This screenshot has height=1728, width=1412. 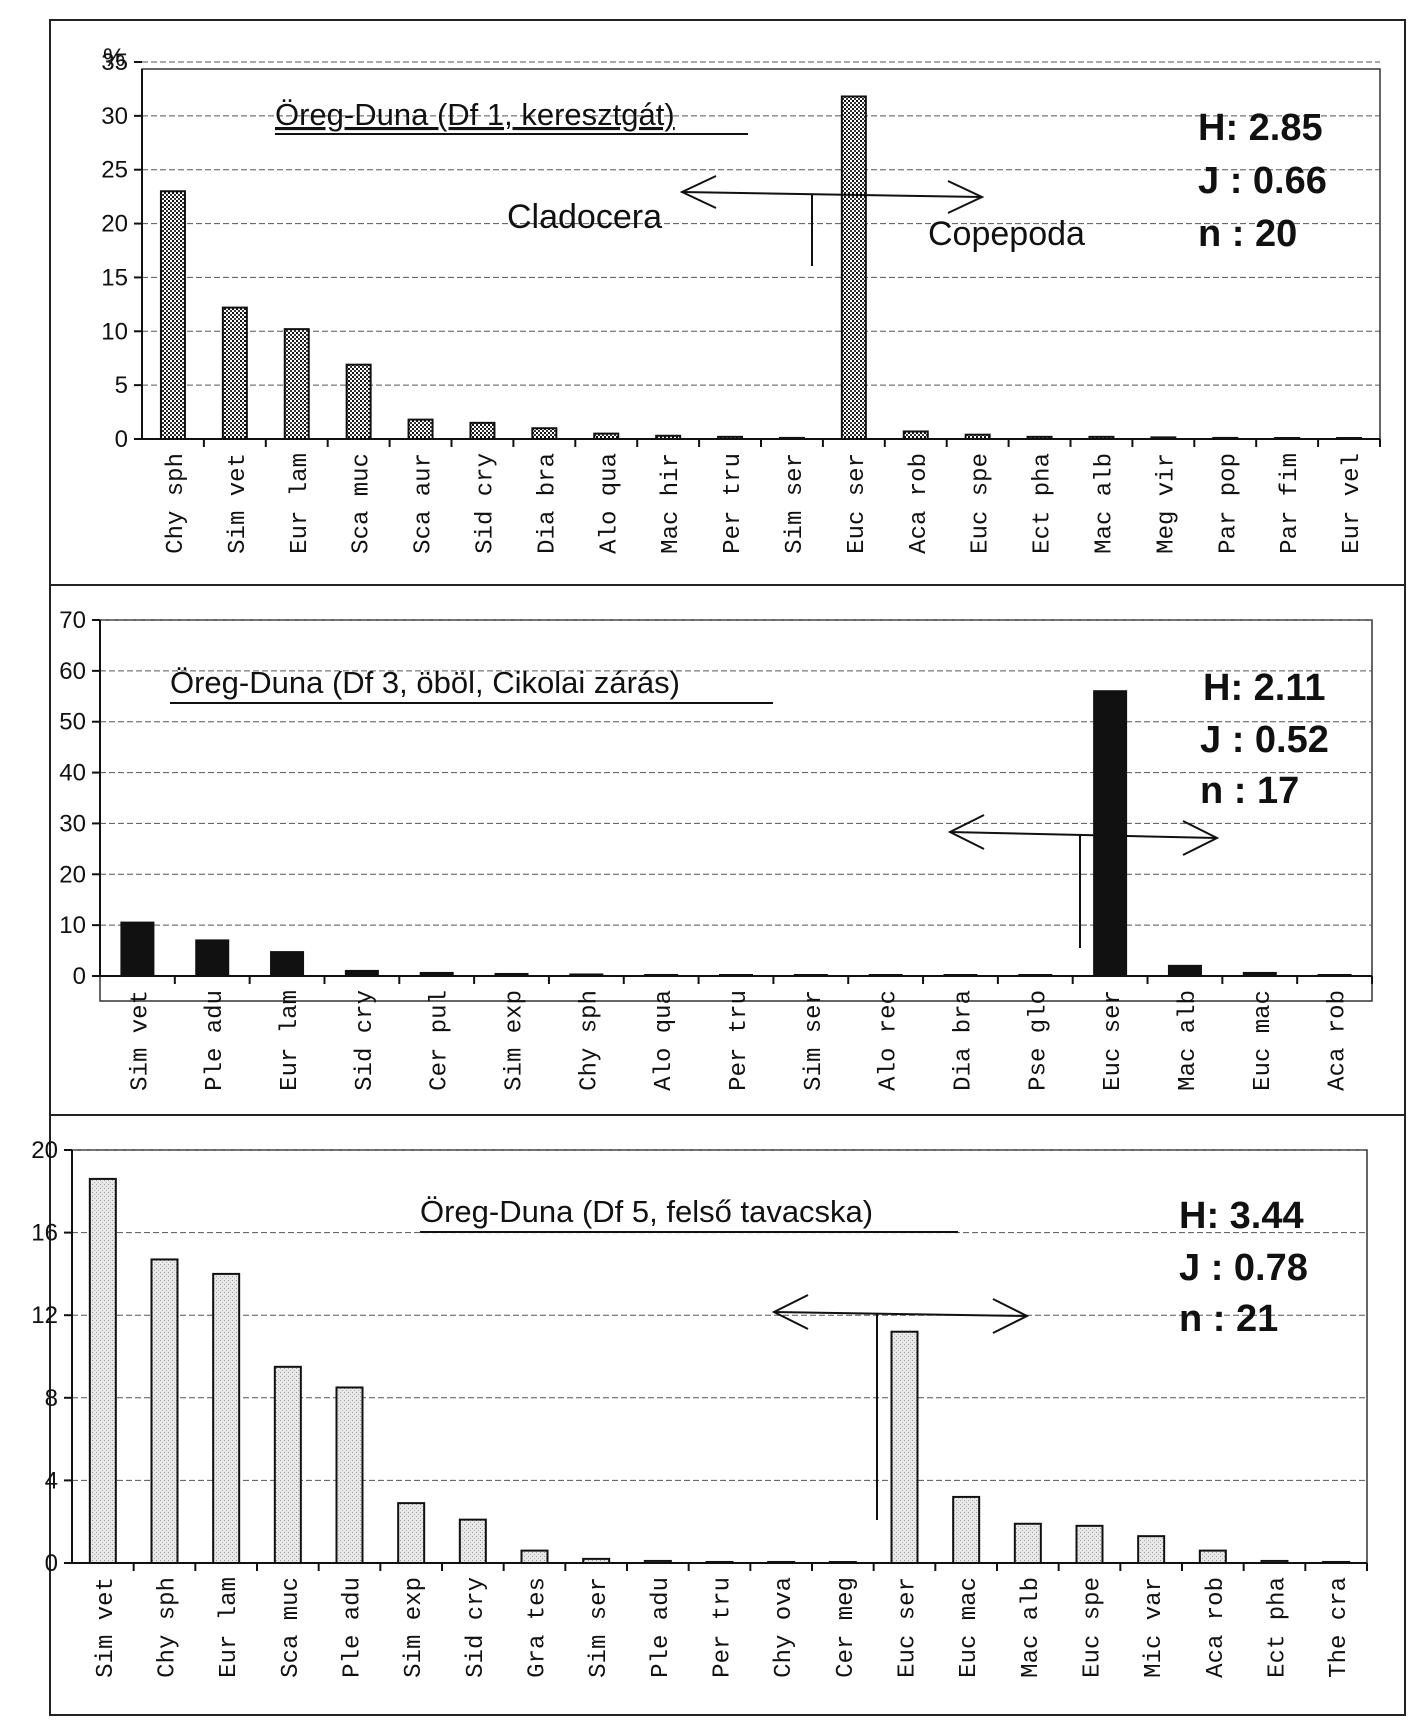 I want to click on group-label-cladocera: Cladocera, so click(x=584, y=217).